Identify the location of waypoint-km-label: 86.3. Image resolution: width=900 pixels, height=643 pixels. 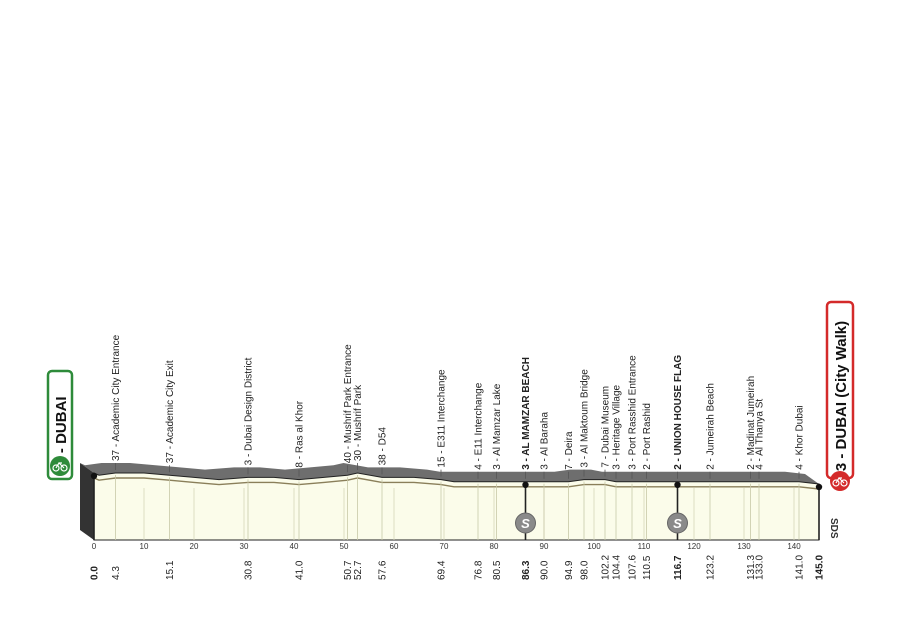
(526, 570).